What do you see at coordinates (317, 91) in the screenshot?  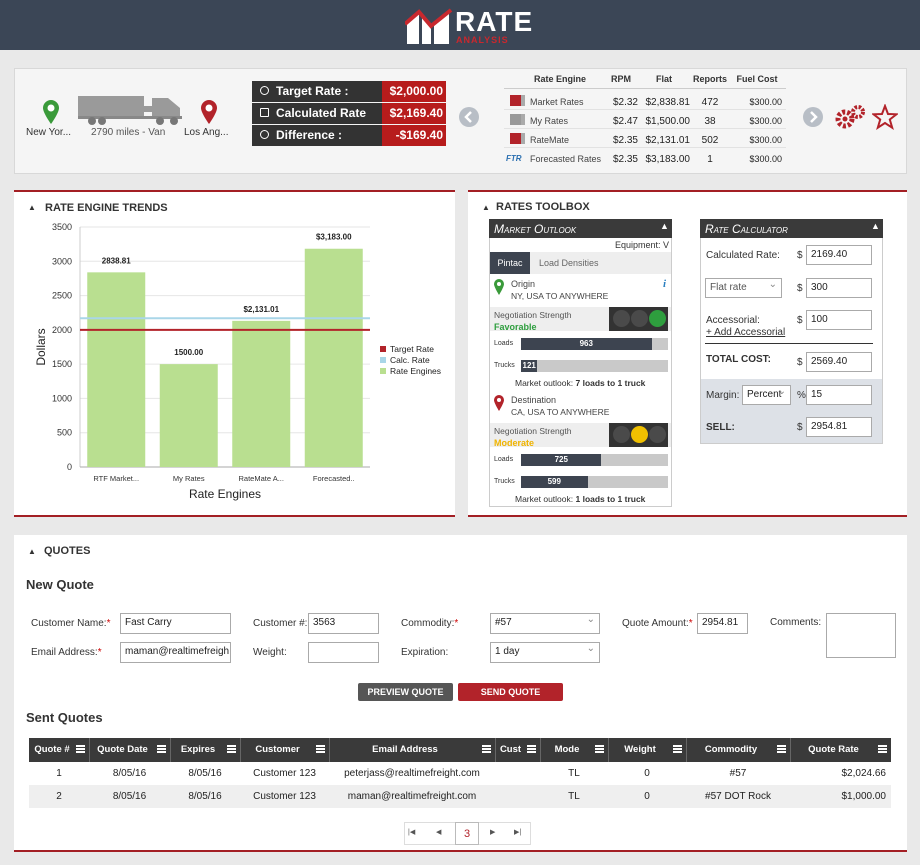 I see `rate-label: Target Rate :` at bounding box center [317, 91].